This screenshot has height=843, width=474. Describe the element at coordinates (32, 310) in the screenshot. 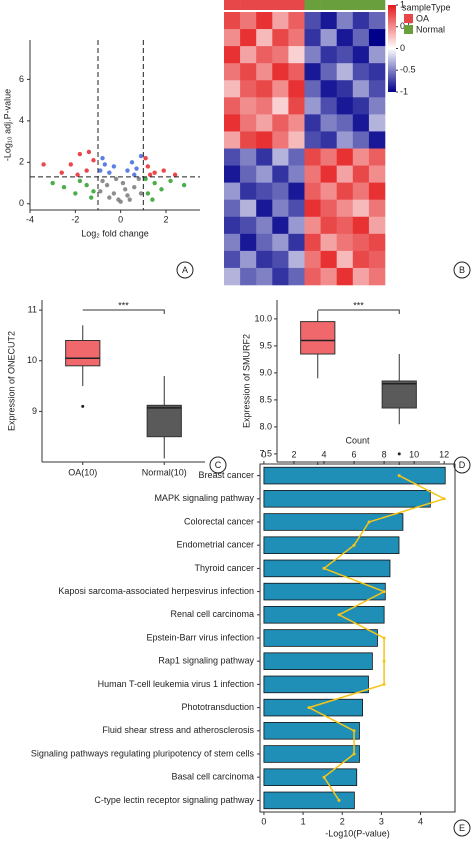

I see `y-tick-label: 11` at that location.